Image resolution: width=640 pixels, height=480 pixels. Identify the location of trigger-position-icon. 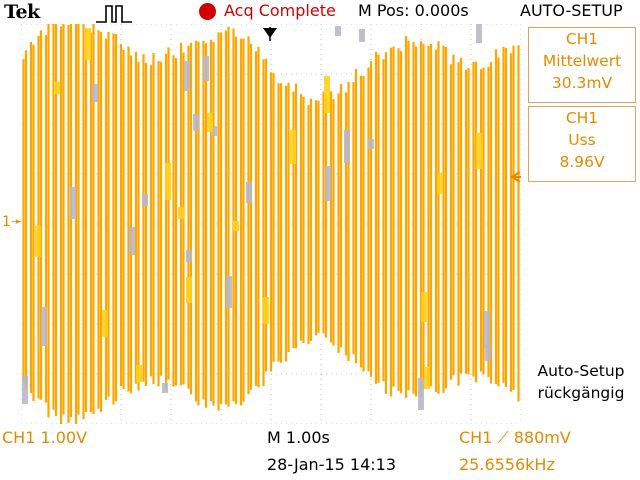
(270, 34).